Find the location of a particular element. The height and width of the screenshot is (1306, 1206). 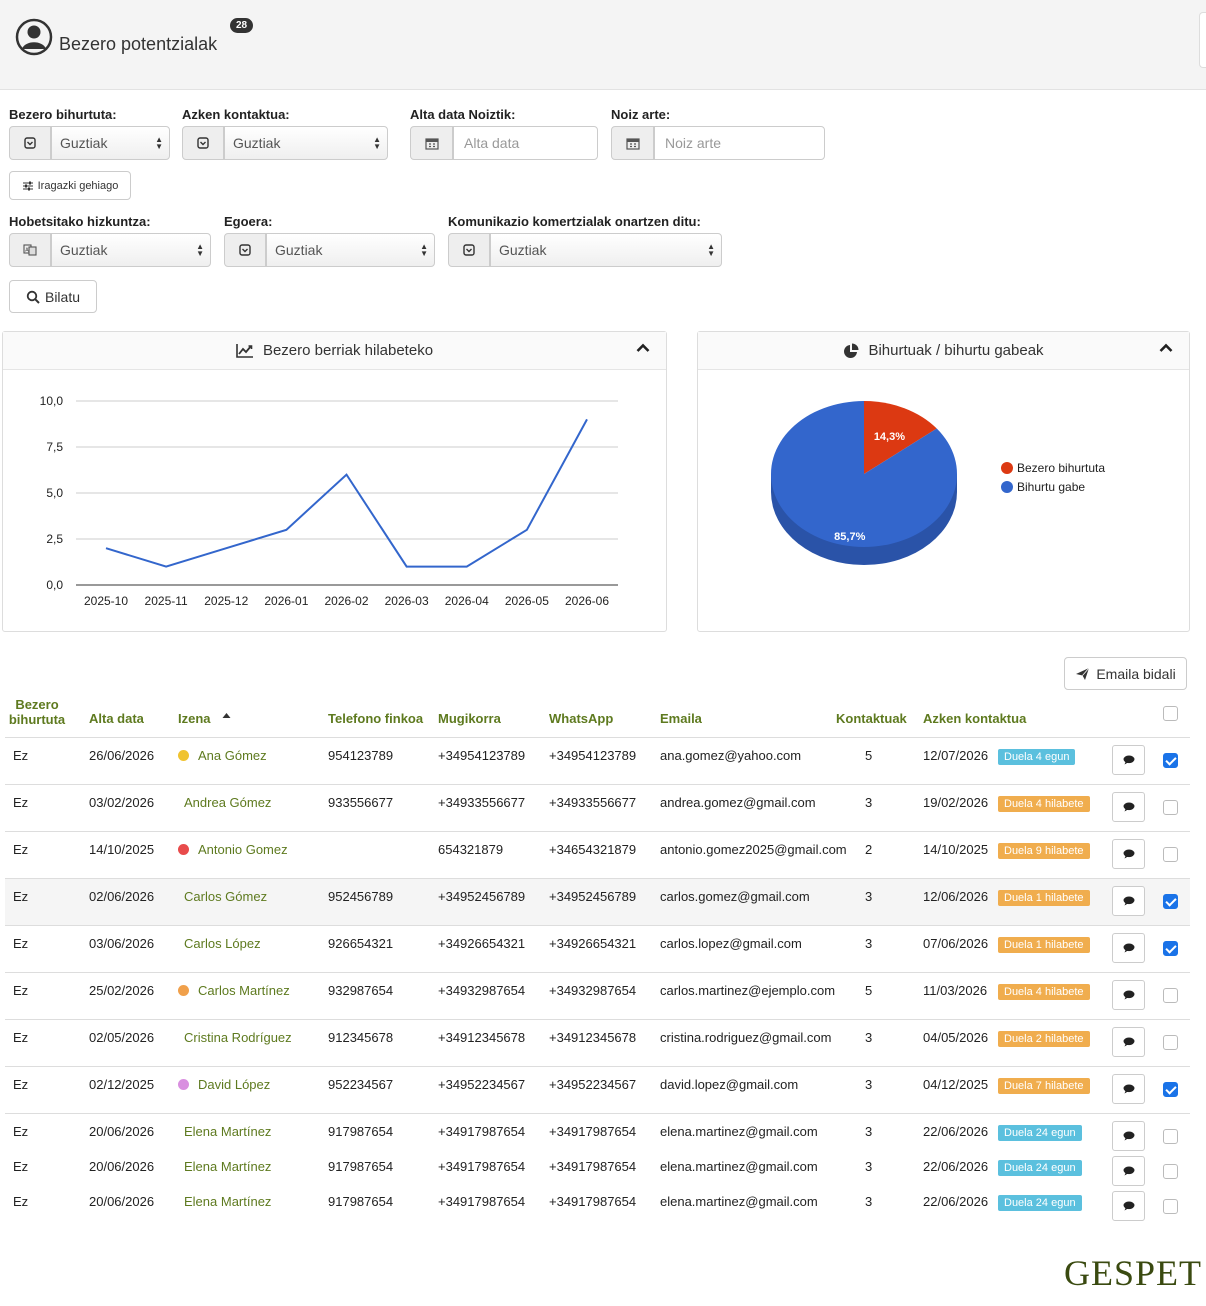

email-cell: cristina.rodriguez@gmail.com is located at coordinates (746, 1037).